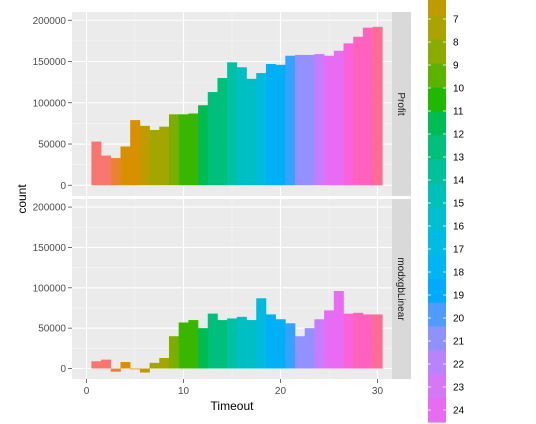 The width and height of the screenshot is (536, 424). I want to click on legend-label: 17, so click(459, 250).